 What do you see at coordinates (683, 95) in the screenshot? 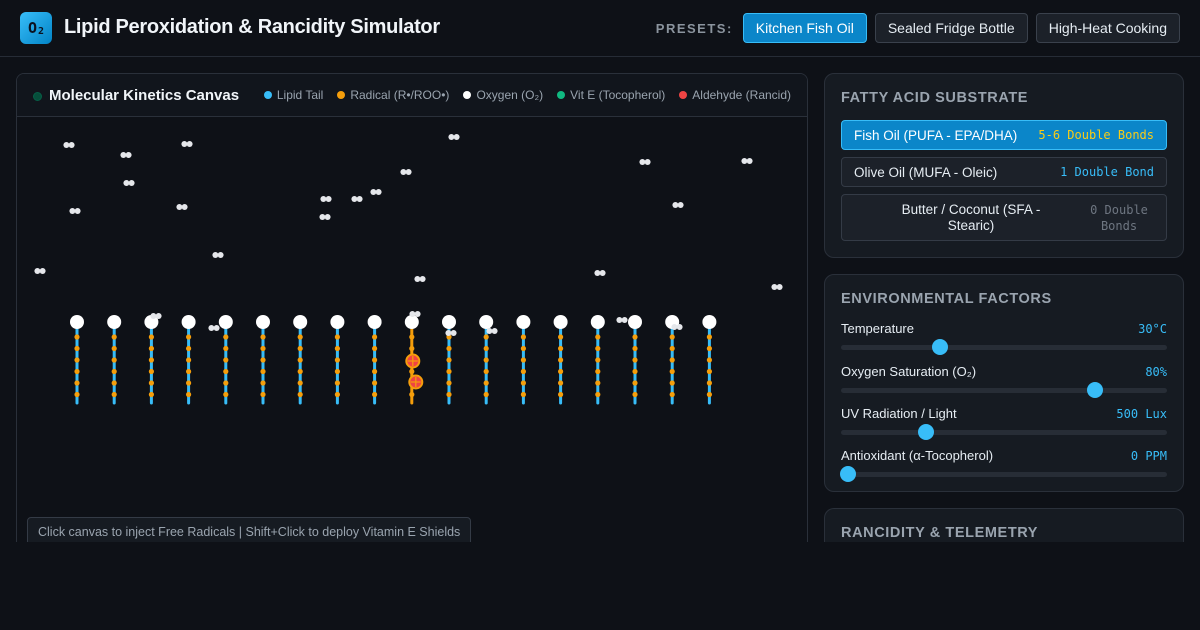
I see `legend-aldehyde-dot-icon` at bounding box center [683, 95].